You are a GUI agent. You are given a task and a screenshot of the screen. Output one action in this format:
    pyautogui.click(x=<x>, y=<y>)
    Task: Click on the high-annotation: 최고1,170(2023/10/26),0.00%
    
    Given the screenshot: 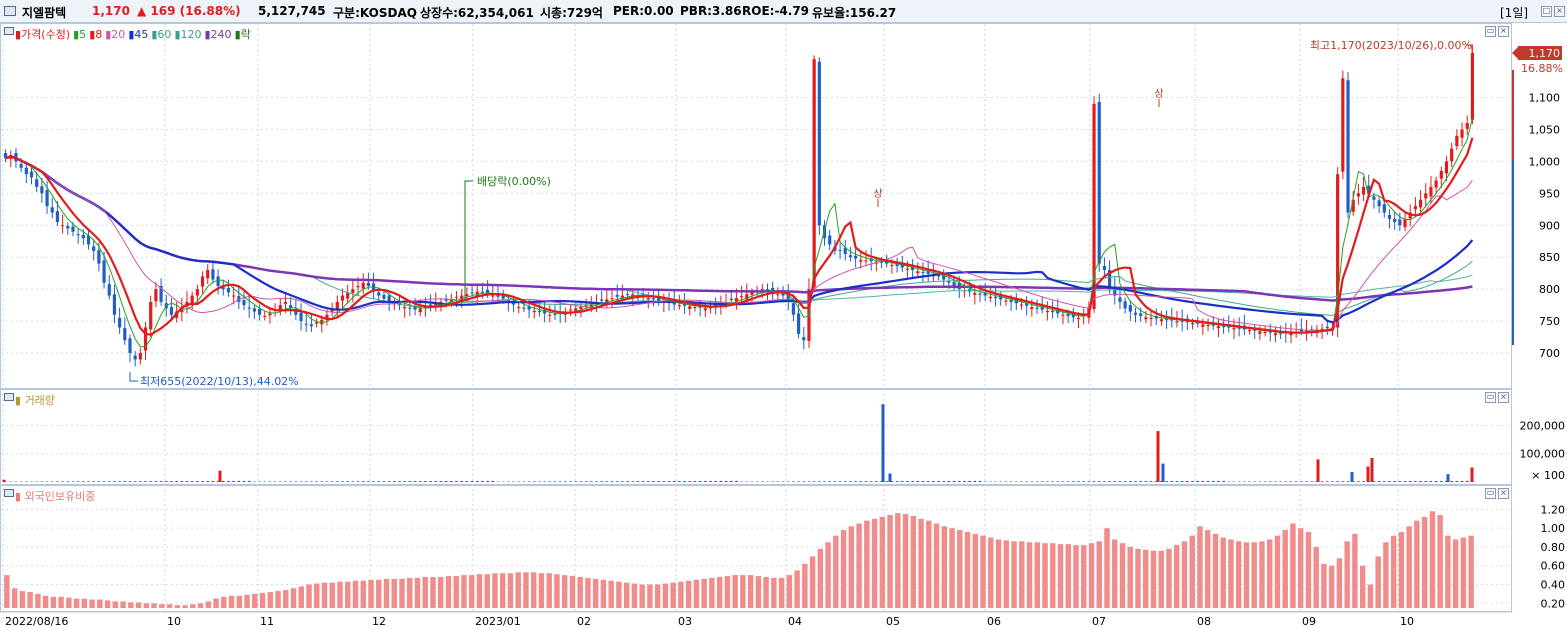 What is the action you would take?
    pyautogui.click(x=1391, y=45)
    